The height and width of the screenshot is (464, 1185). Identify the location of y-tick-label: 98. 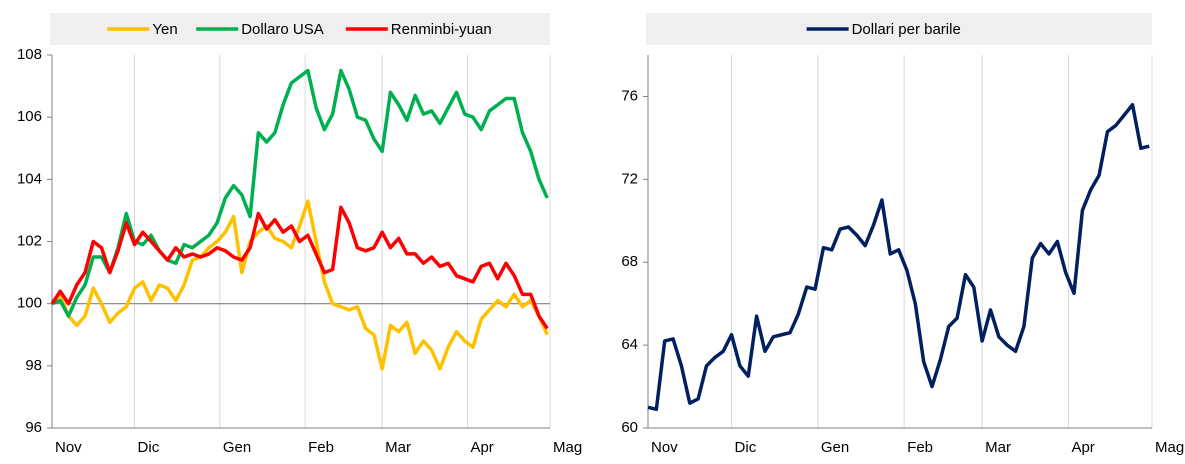
(33, 365).